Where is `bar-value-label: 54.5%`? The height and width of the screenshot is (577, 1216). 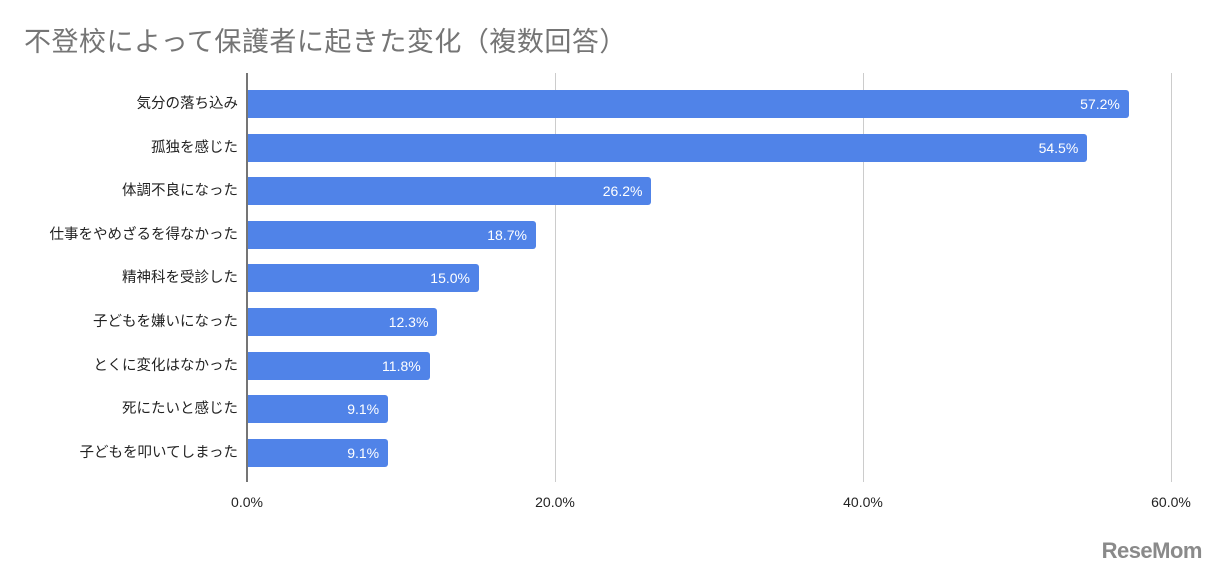
bar-value-label: 54.5% is located at coordinates (1058, 147).